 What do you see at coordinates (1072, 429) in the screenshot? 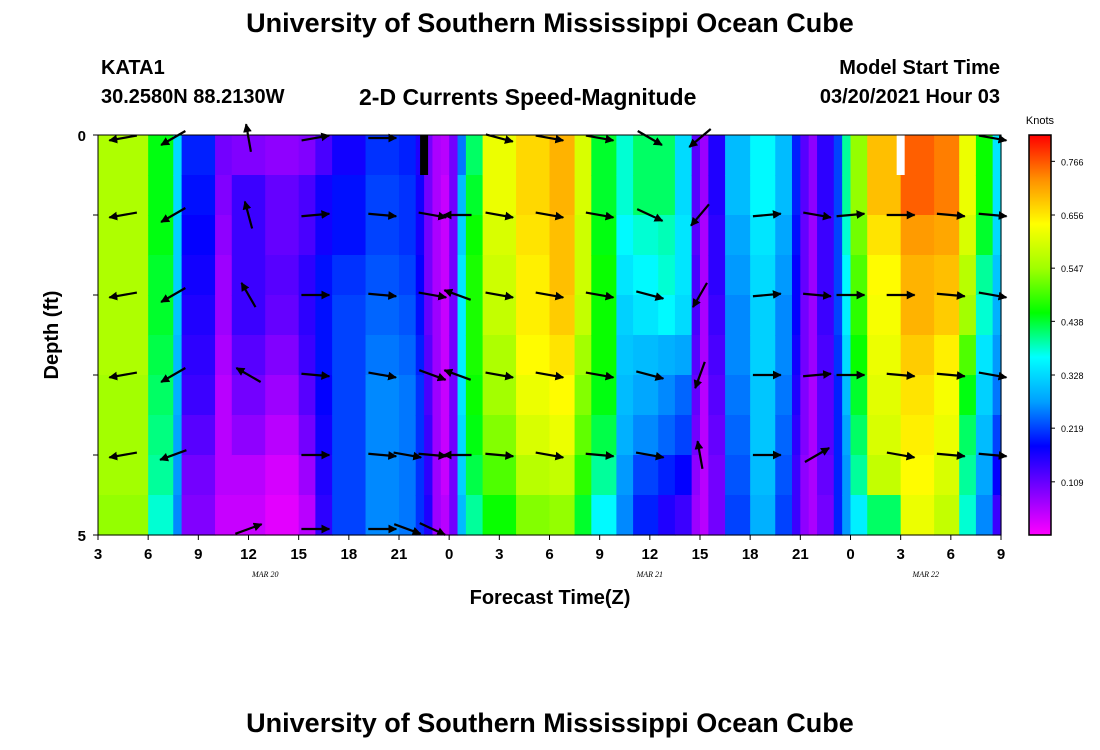
I see `colorbar-tick-label: 0.219` at bounding box center [1072, 429].